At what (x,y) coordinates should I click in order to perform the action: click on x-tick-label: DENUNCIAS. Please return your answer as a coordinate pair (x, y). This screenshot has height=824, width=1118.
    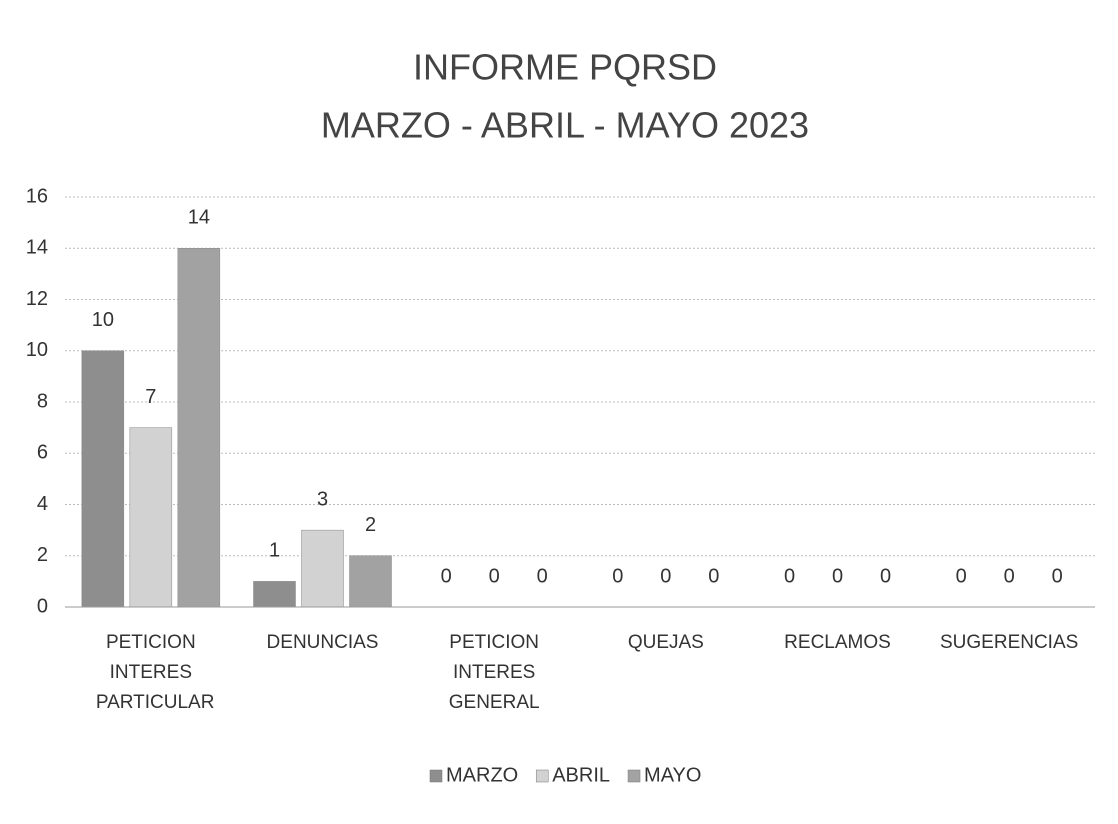
    Looking at the image, I should click on (322, 642).